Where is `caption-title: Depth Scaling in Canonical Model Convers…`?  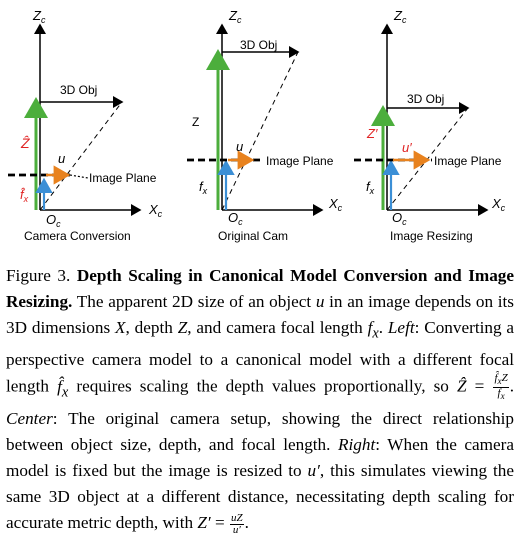 caption-title: Depth Scaling in Canonical Model Convers… is located at coordinates (260, 289).